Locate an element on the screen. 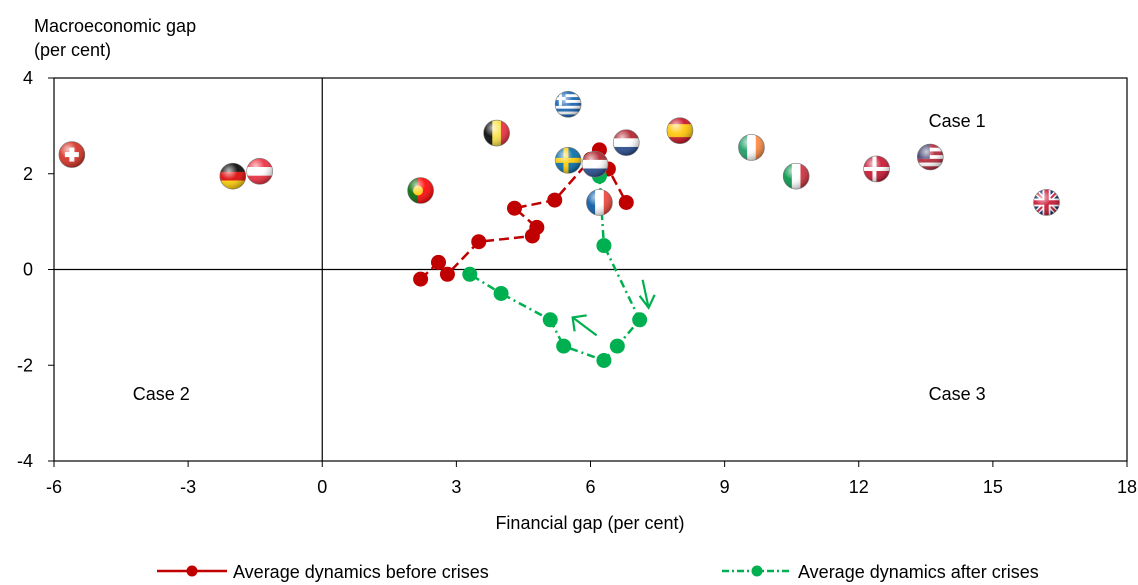 Image resolution: width=1138 pixels, height=585 pixels. flag-ireland-icon is located at coordinates (751, 147).